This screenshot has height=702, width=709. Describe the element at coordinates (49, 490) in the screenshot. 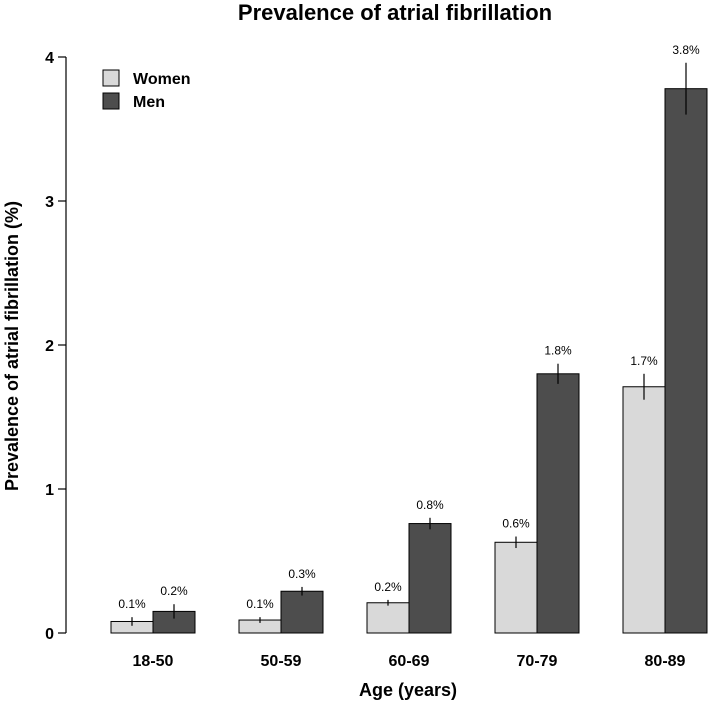

I see `y-tick-label: 1` at that location.